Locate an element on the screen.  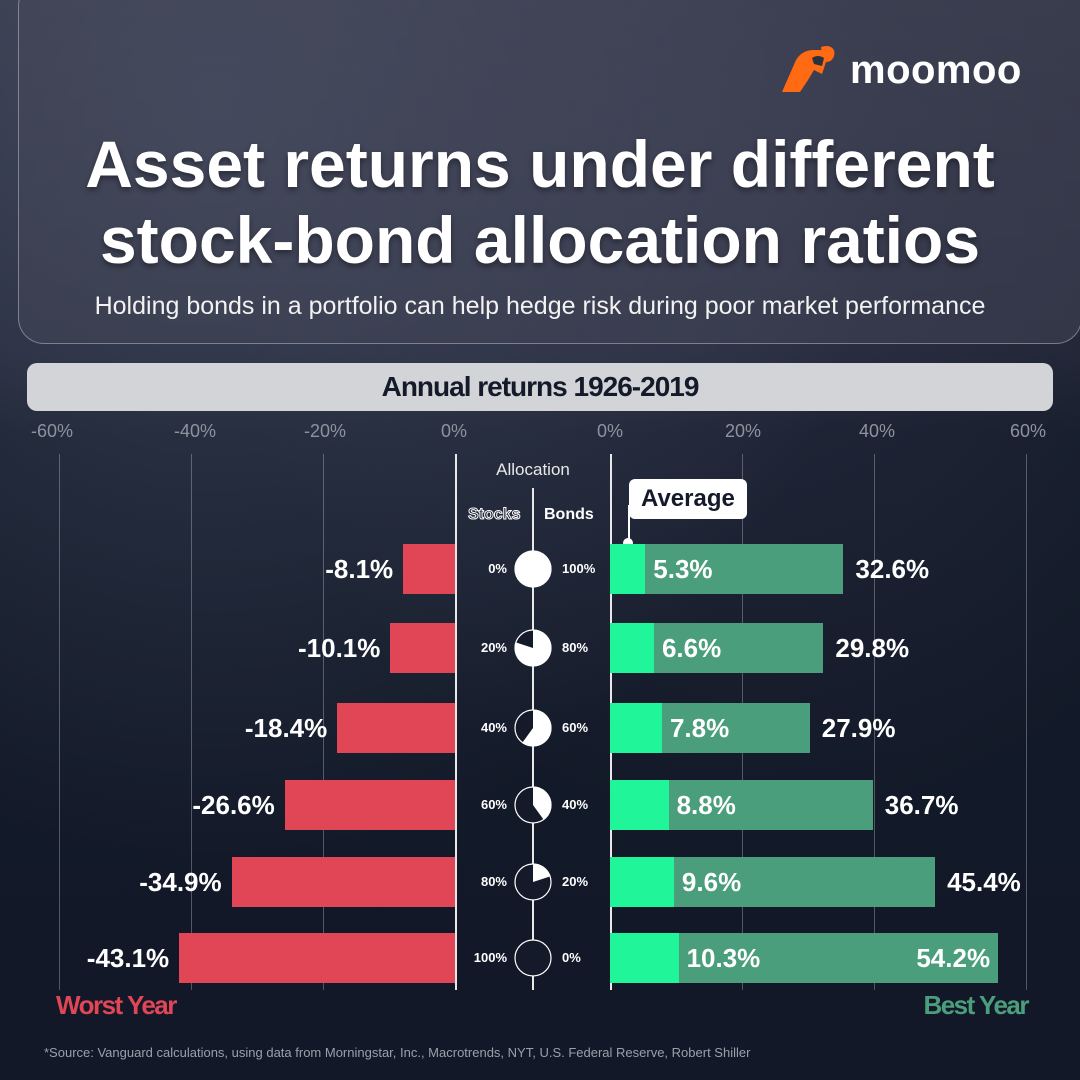
brand-logo: moomoo is located at coordinates (900, 70).